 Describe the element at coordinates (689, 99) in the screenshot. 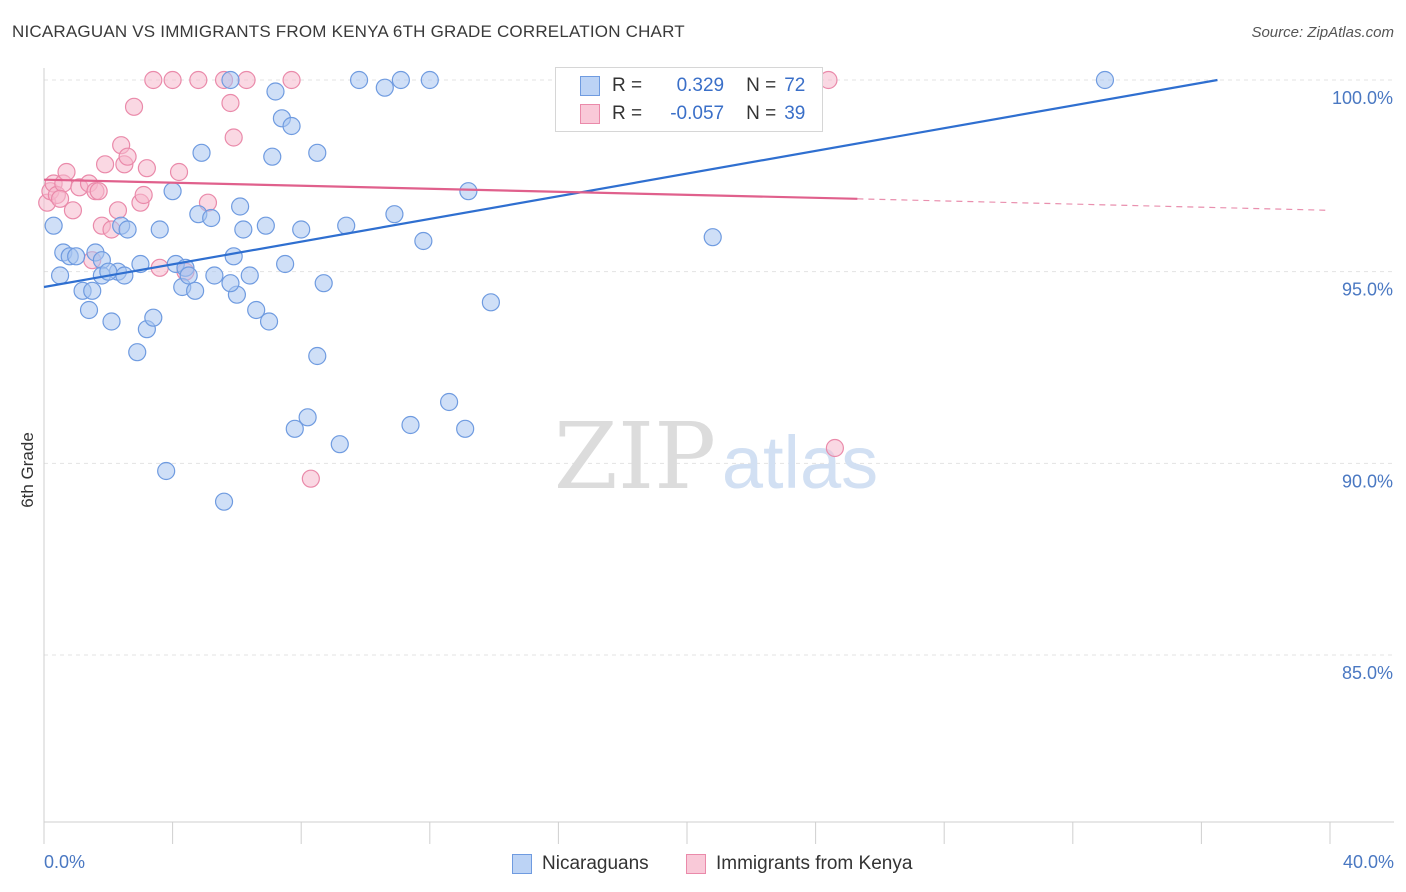

I see `correlation-legend: R = 0.329 N = 72 R = -0.057 N = 39` at that location.